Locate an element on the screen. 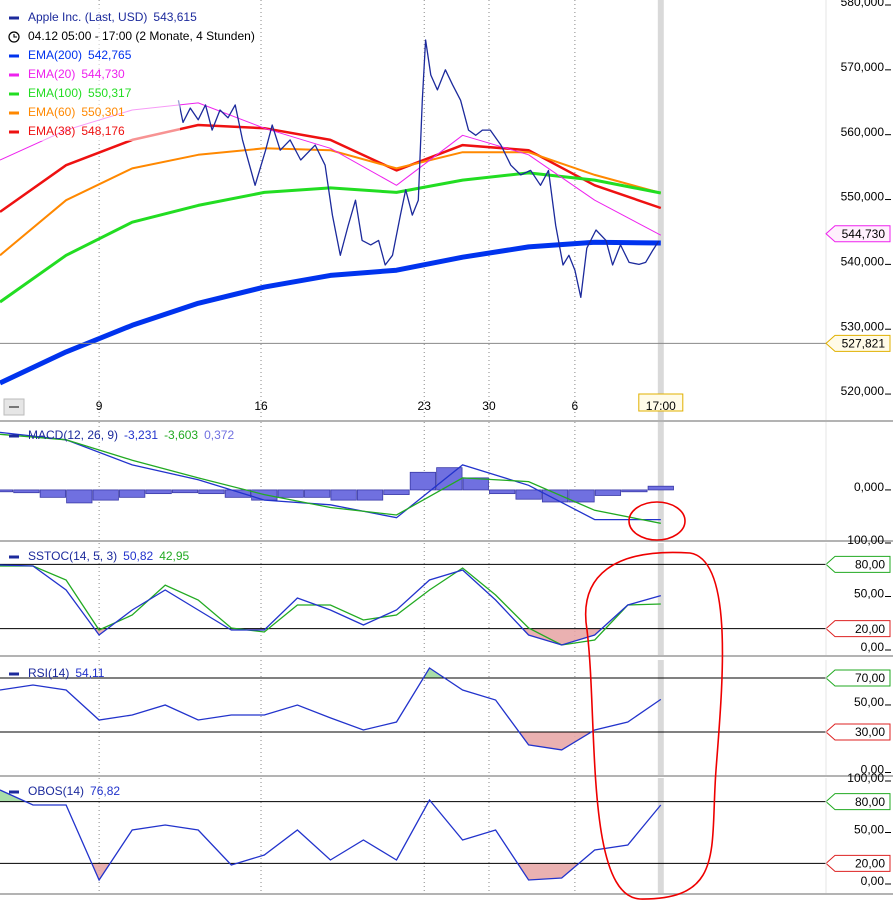 The height and width of the screenshot is (903, 893). cursor-time-box is located at coordinates (661, 402).